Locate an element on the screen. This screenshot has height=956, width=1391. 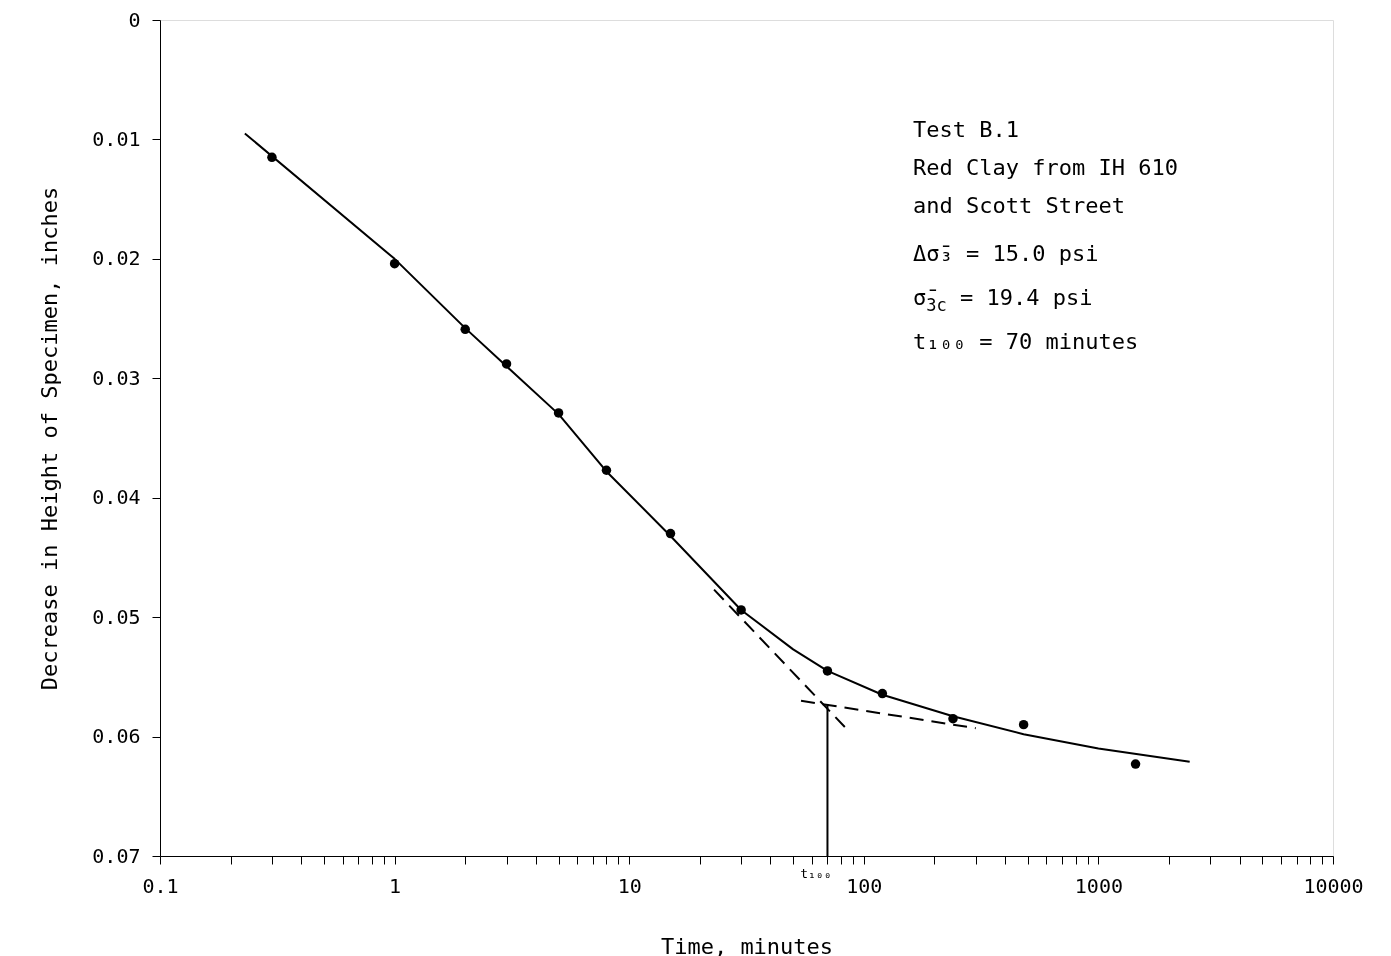
y-tick-label: 0.04 is located at coordinates (116, 497).